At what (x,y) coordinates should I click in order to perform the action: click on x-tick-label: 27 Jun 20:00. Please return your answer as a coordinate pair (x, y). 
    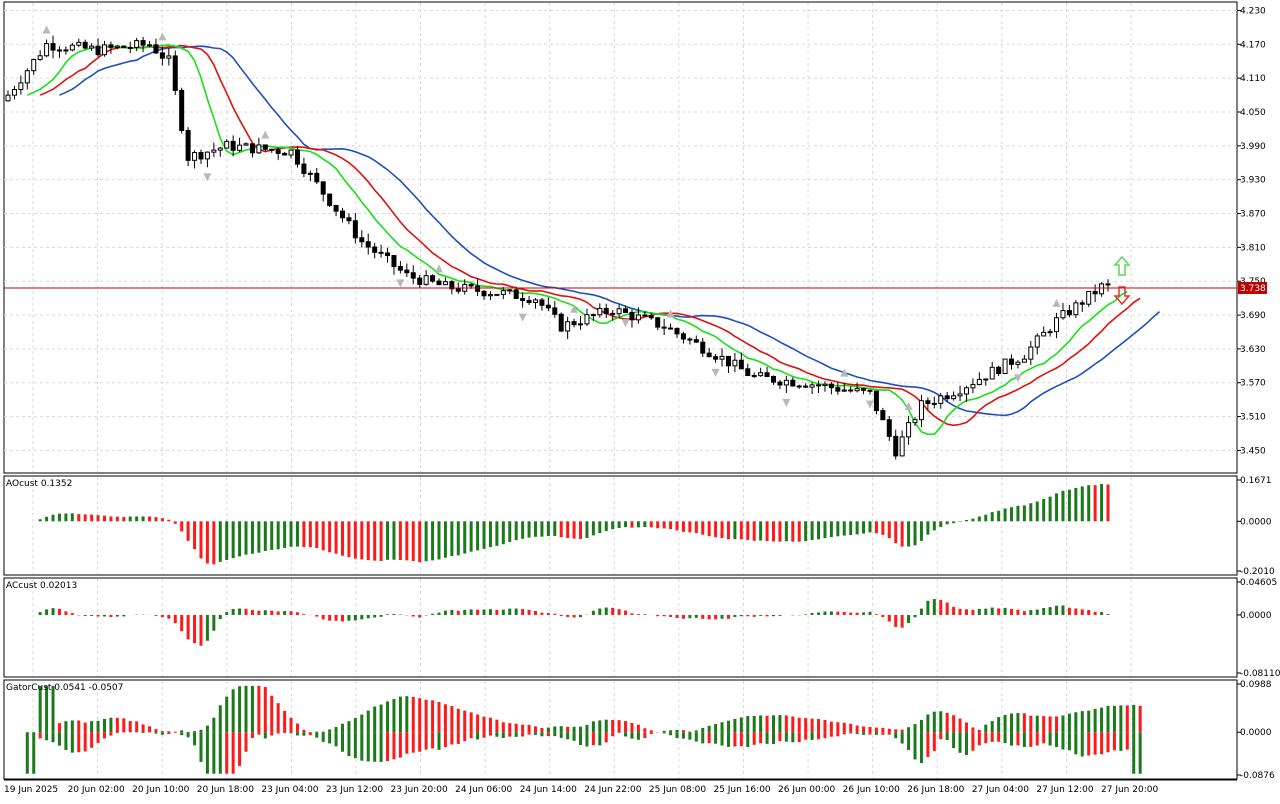
    Looking at the image, I should click on (1129, 790).